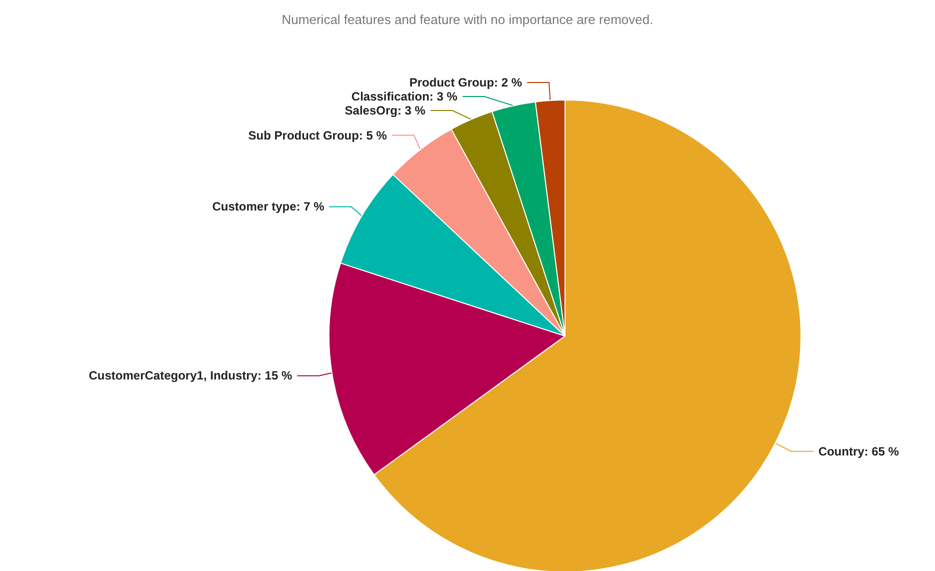 This screenshot has height=571, width=935. I want to click on slice-label: Classification, so click(390, 97).